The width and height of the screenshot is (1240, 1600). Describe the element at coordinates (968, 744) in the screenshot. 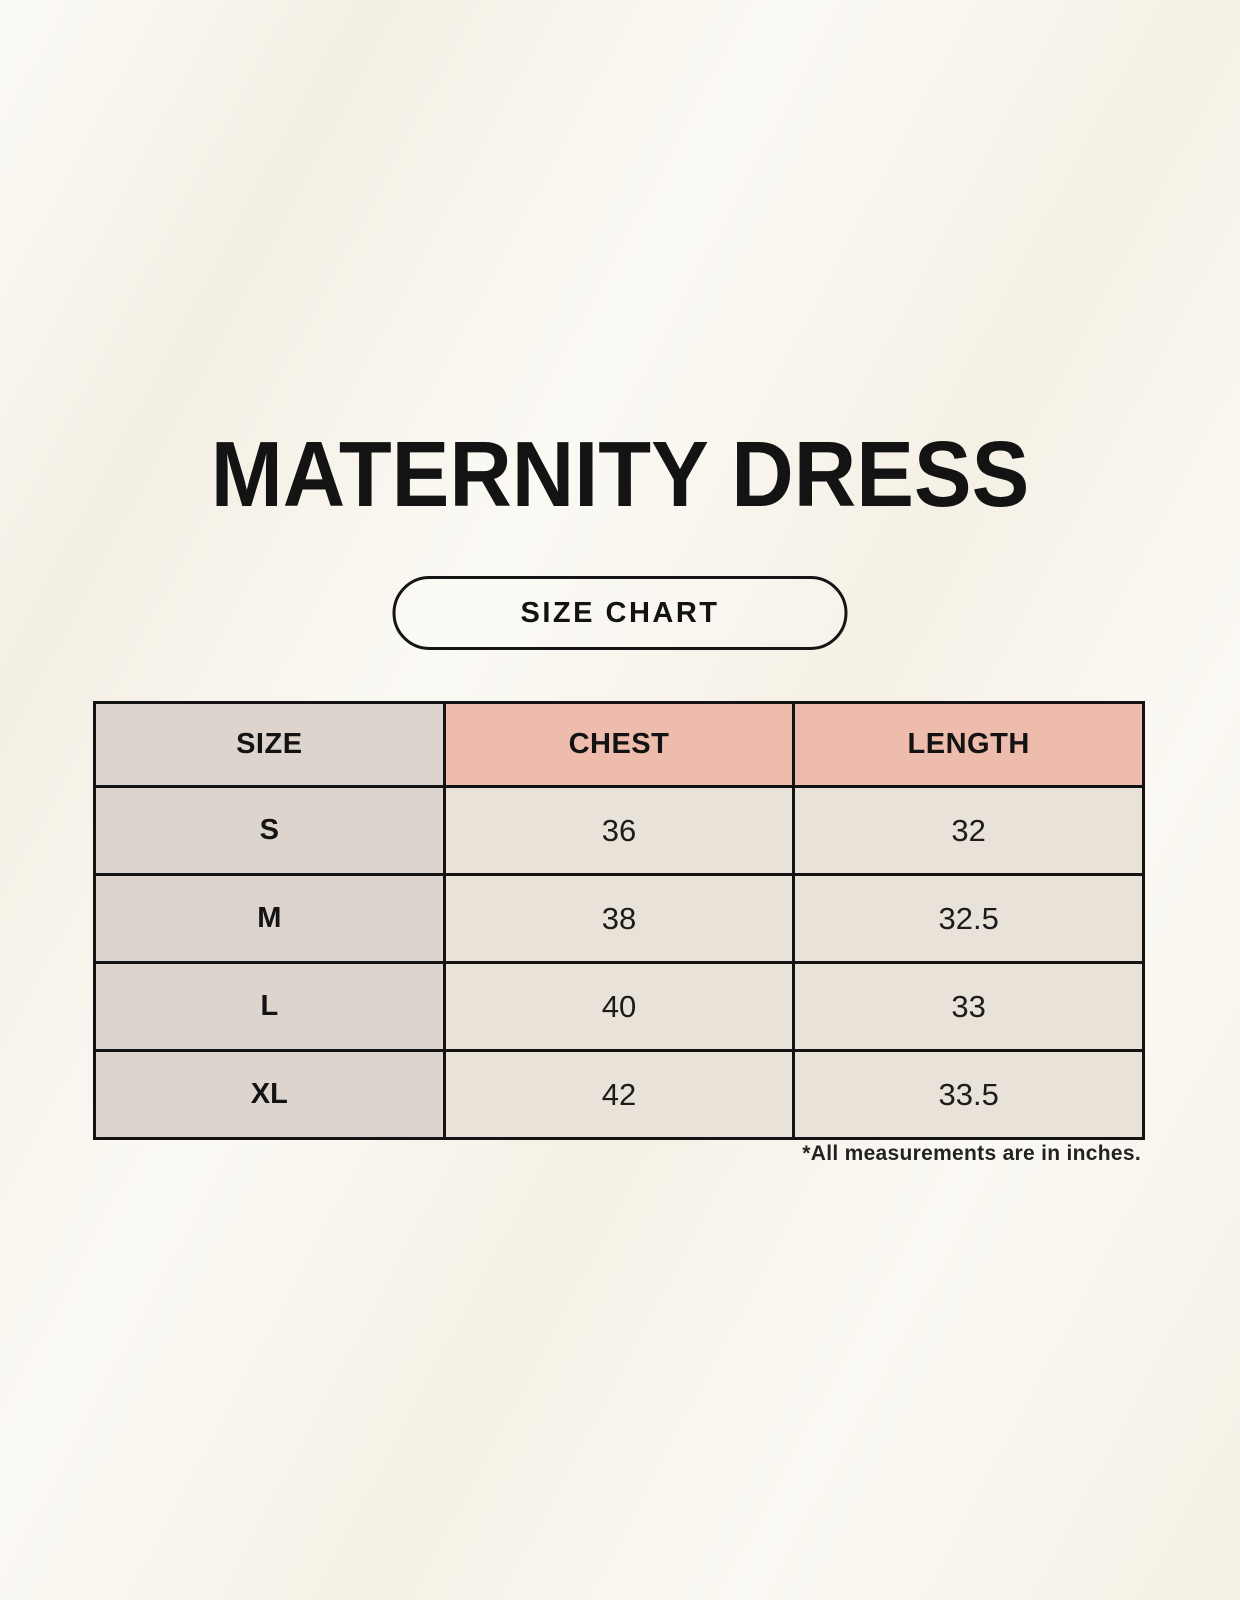

I see `table-header-length: LENGTH` at that location.